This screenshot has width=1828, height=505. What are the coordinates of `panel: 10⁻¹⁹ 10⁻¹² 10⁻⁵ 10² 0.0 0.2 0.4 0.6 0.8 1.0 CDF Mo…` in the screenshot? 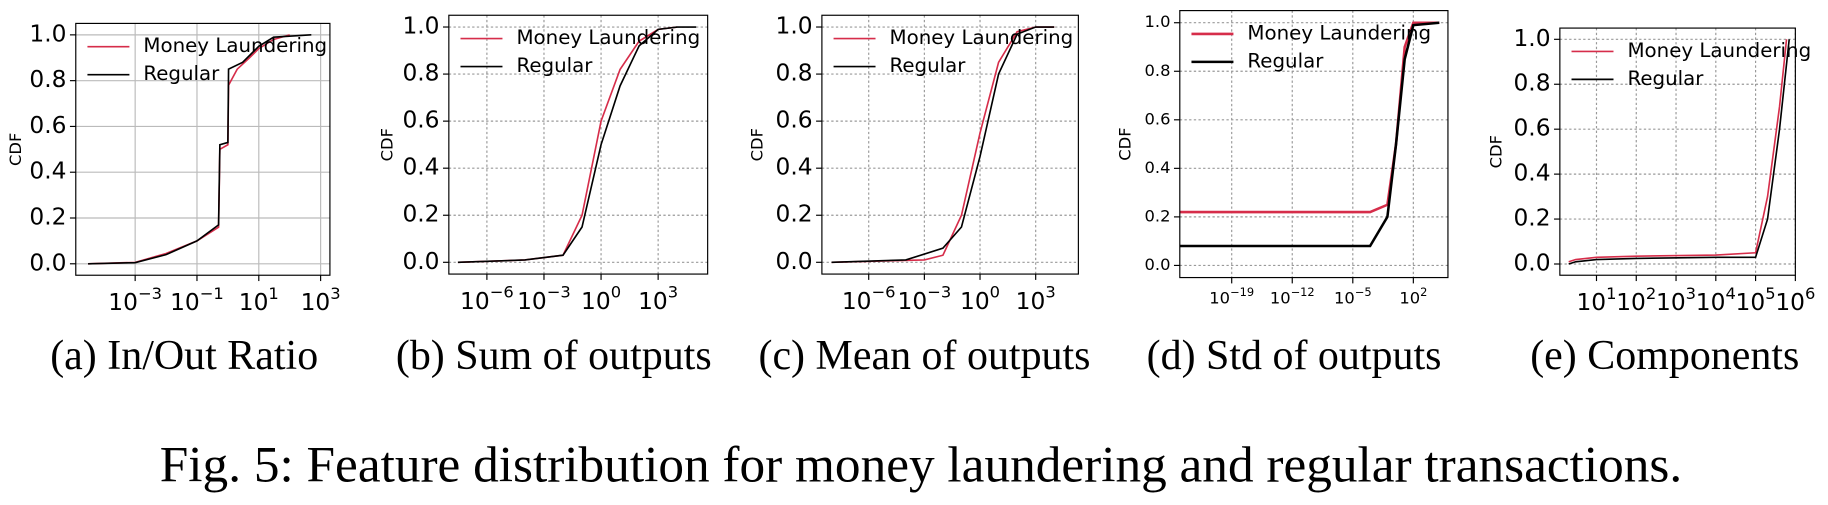 It's located at (1282, 194).